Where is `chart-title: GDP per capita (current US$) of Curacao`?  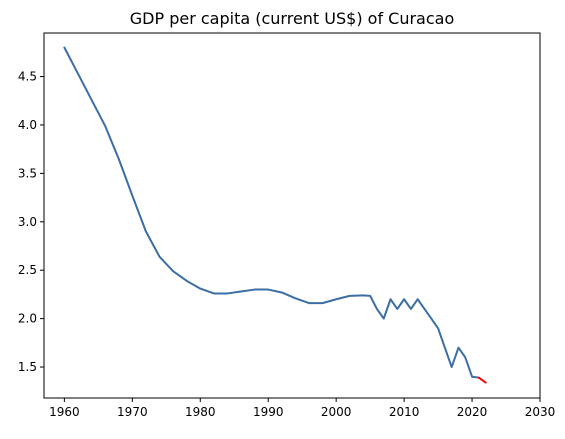
chart-title: GDP per capita (current US$) of Curacao is located at coordinates (292, 18).